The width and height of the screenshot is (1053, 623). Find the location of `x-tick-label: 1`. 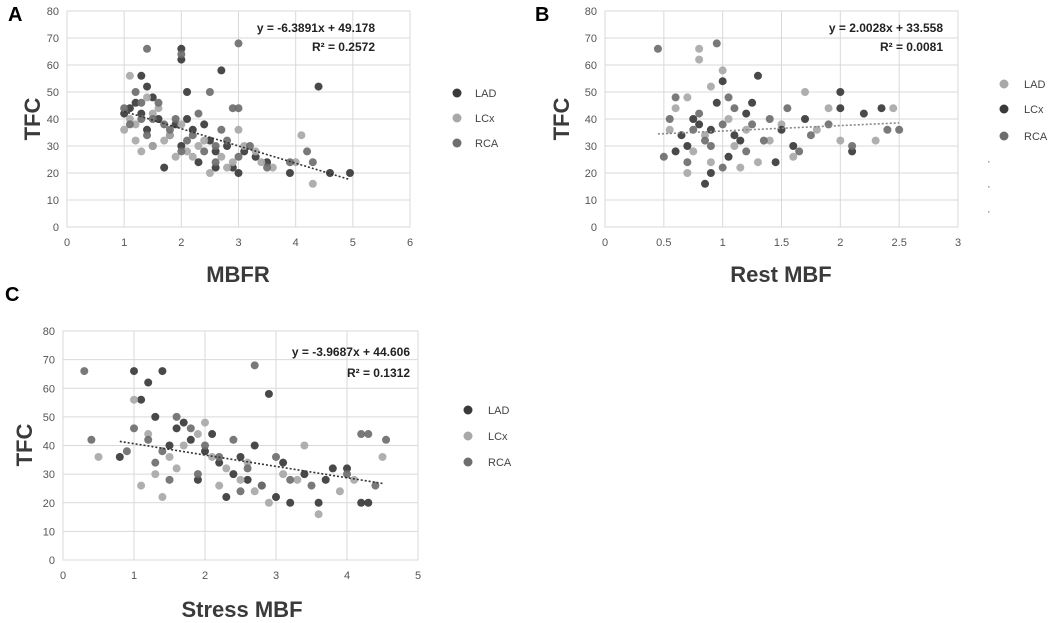

x-tick-label: 1 is located at coordinates (723, 243).